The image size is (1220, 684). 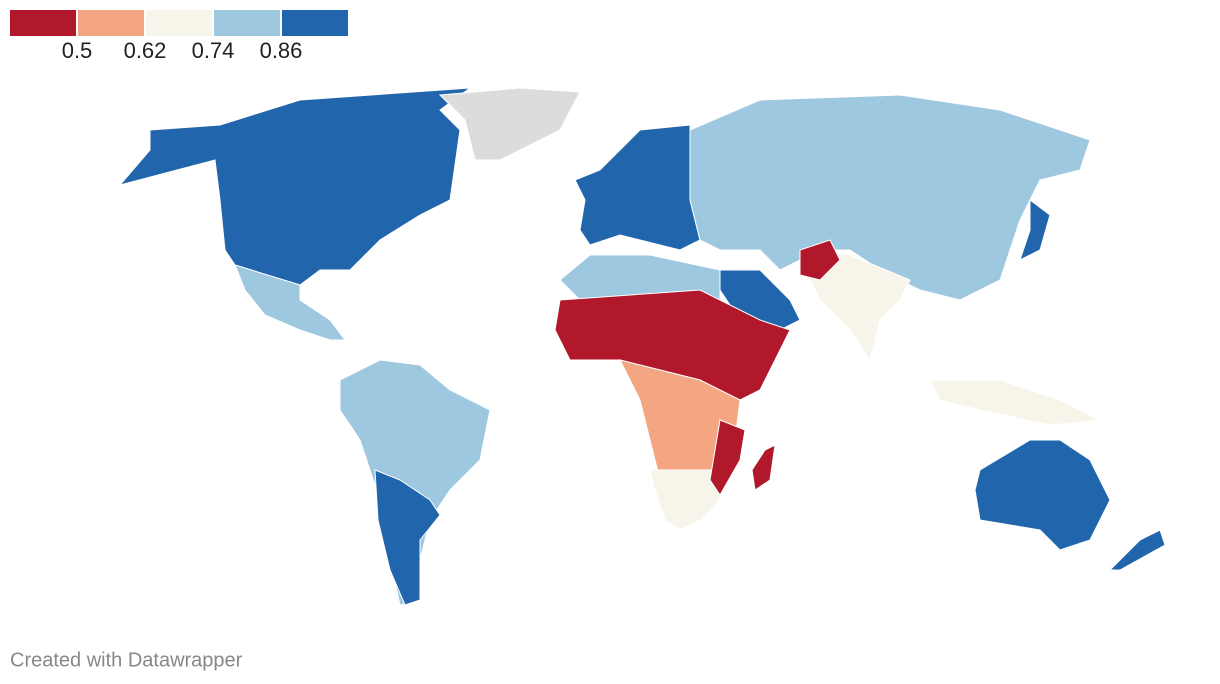 What do you see at coordinates (763, 467) in the screenshot?
I see `madagascar` at bounding box center [763, 467].